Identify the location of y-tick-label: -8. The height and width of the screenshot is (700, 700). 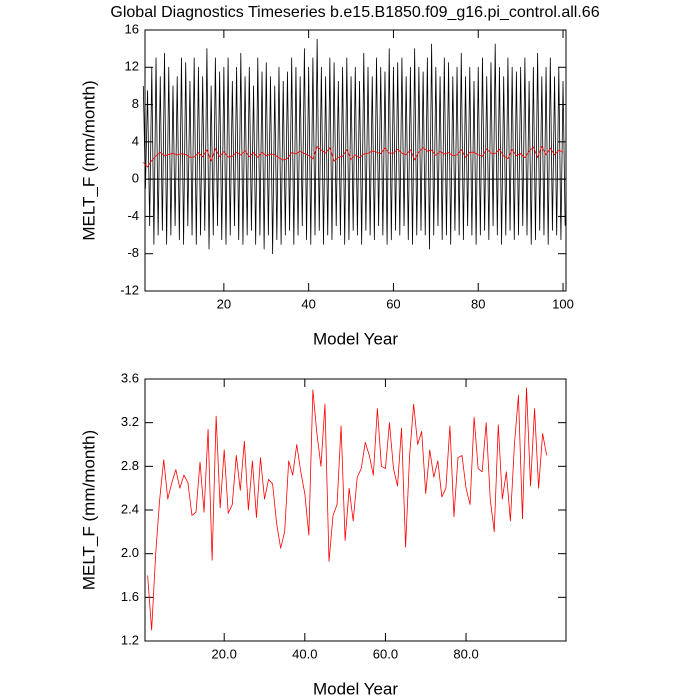
(133, 252).